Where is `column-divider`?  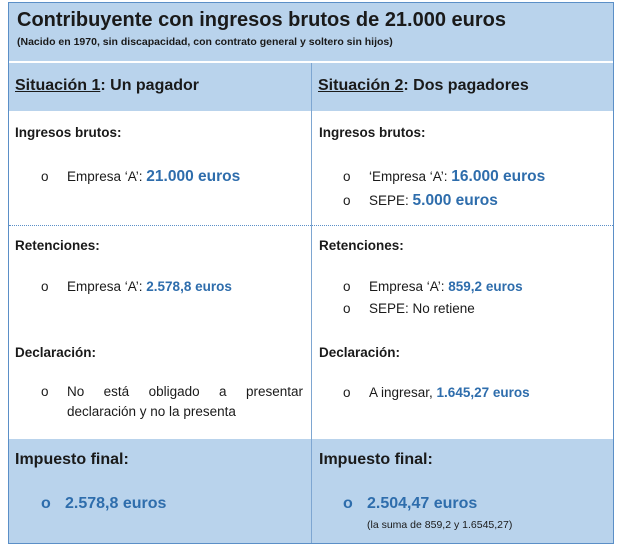
column-divider is located at coordinates (311, 274).